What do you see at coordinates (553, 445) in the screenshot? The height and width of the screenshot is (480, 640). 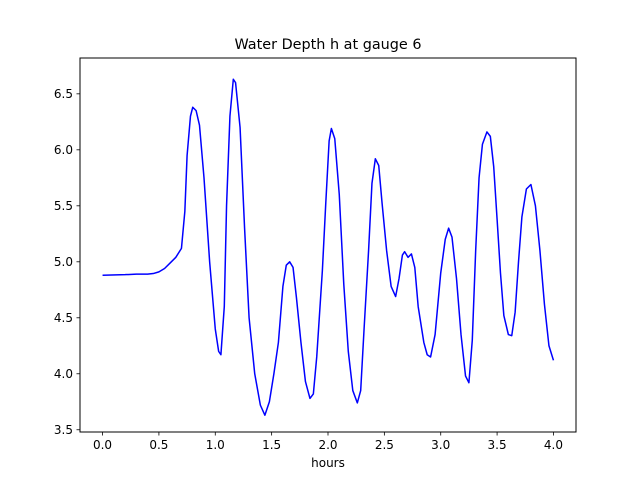 I see `x-tick-label: 4.0` at bounding box center [553, 445].